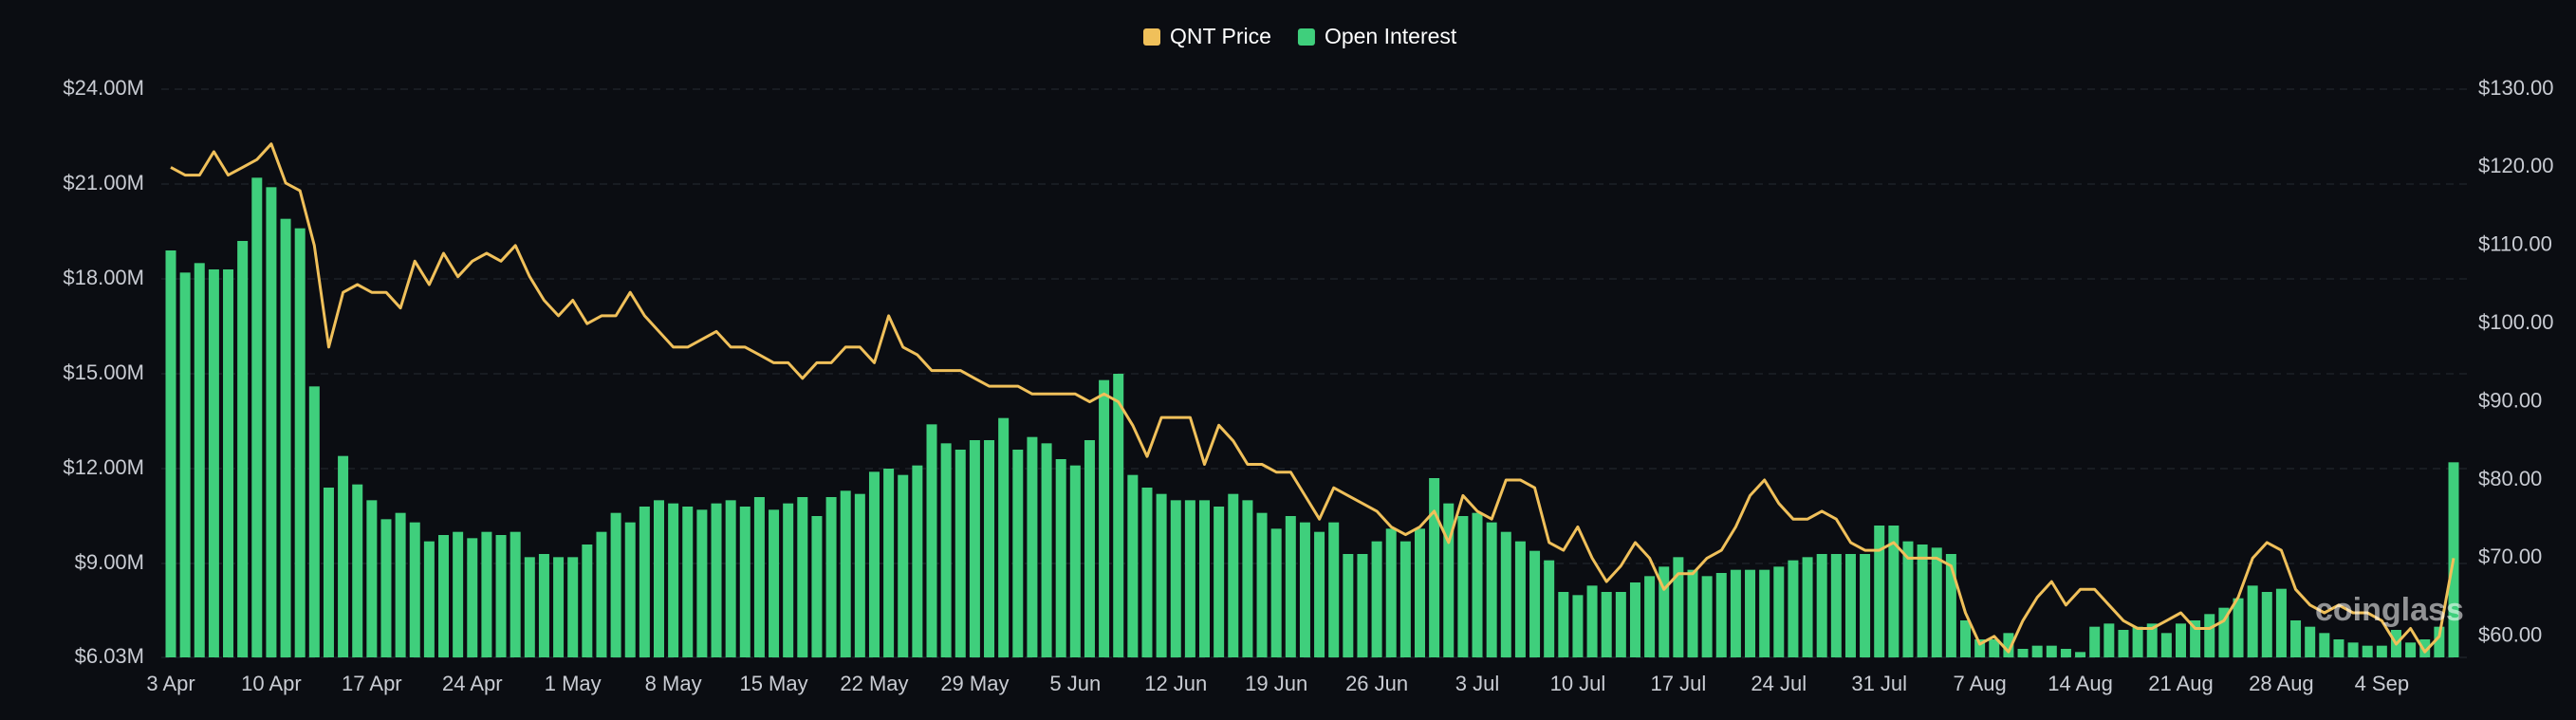 The image size is (2576, 720). I want to click on y-tick-label: $21.00M, so click(103, 182).